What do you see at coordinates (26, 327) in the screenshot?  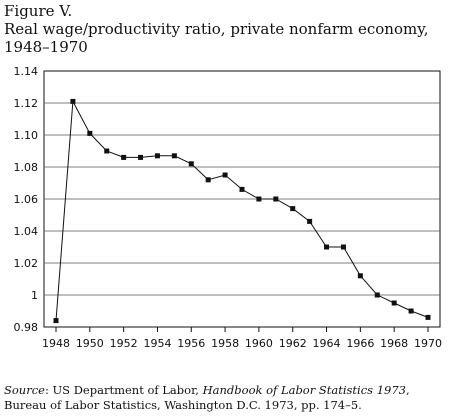 I see `y-tick-label: 0.98` at bounding box center [26, 327].